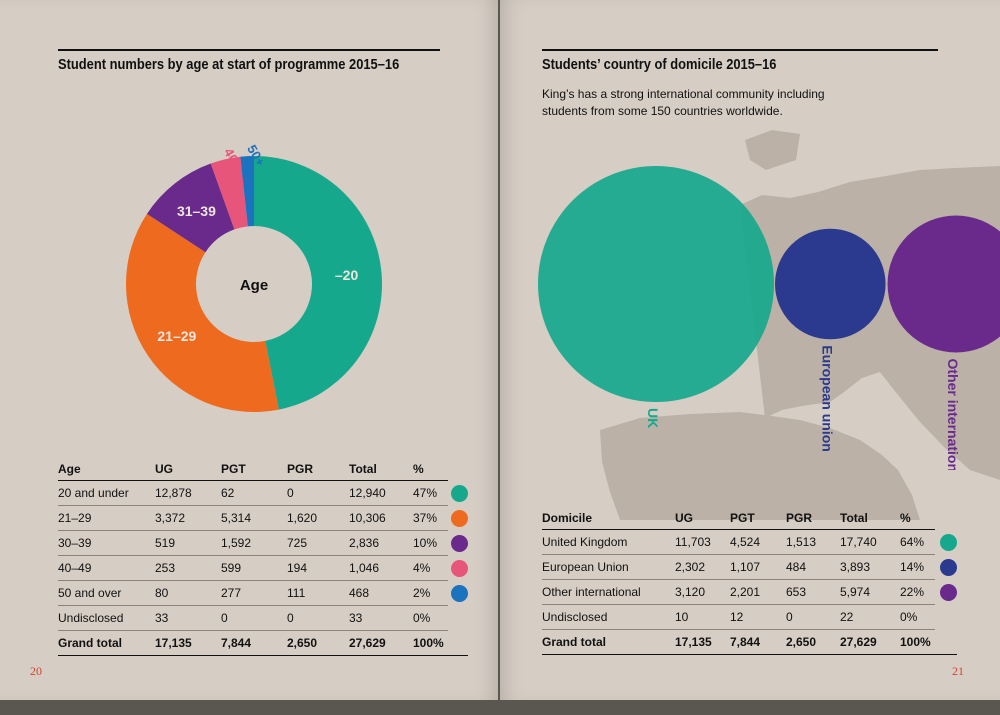 The width and height of the screenshot is (1000, 715). Describe the element at coordinates (254, 493) in the screenshot. I see `table-cell: 62` at that location.